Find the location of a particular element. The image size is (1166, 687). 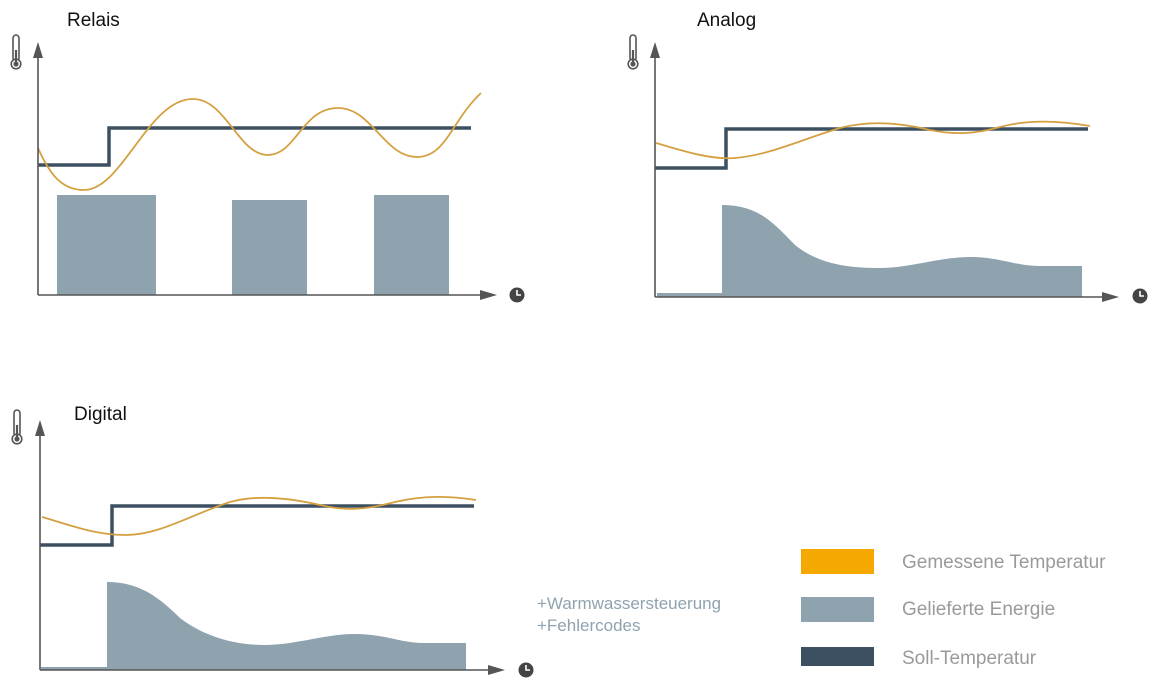

legend-label-energy: Gelieferte Energie is located at coordinates (978, 609).